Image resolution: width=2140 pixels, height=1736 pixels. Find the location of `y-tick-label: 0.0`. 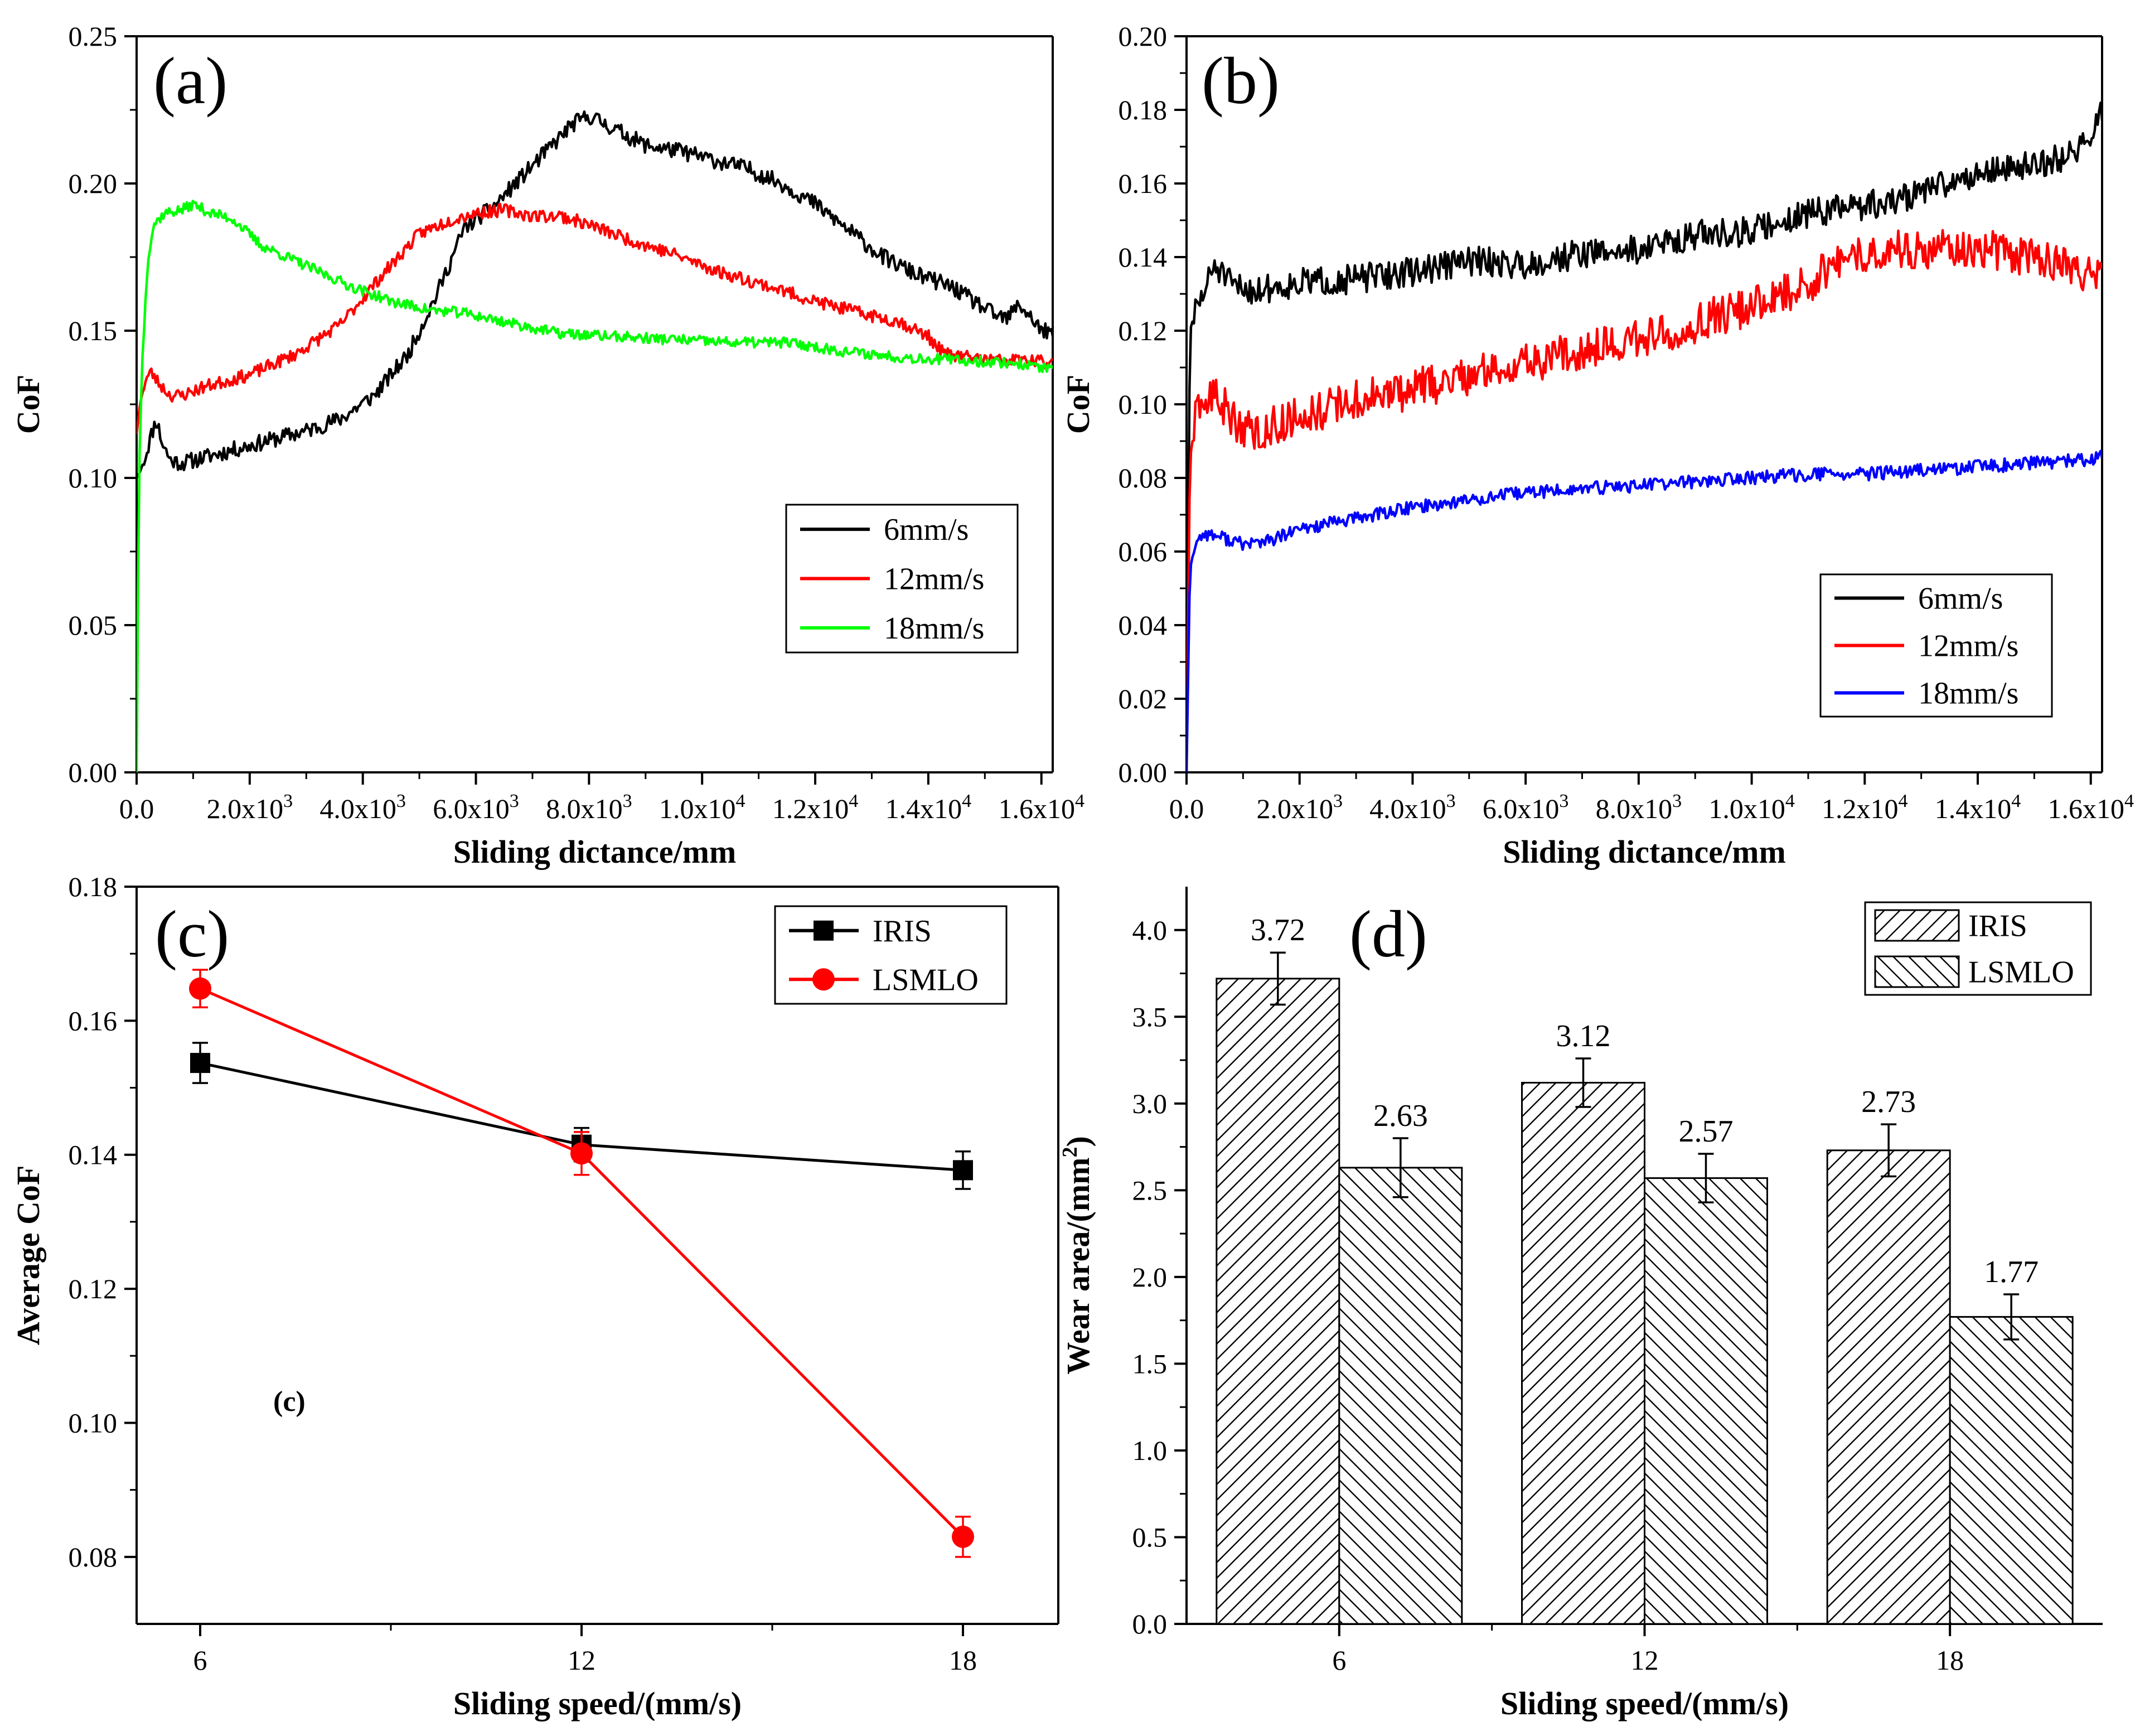

y-tick-label: 0.0 is located at coordinates (1150, 1624).